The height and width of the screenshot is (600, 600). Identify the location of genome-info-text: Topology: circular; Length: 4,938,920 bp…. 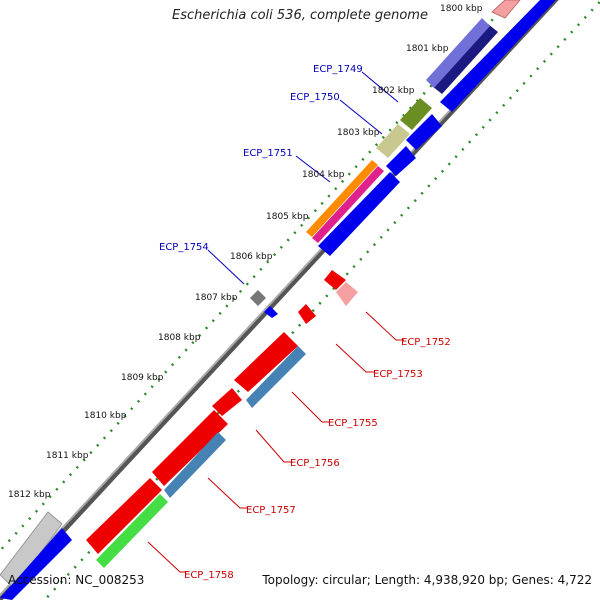
(427, 580).